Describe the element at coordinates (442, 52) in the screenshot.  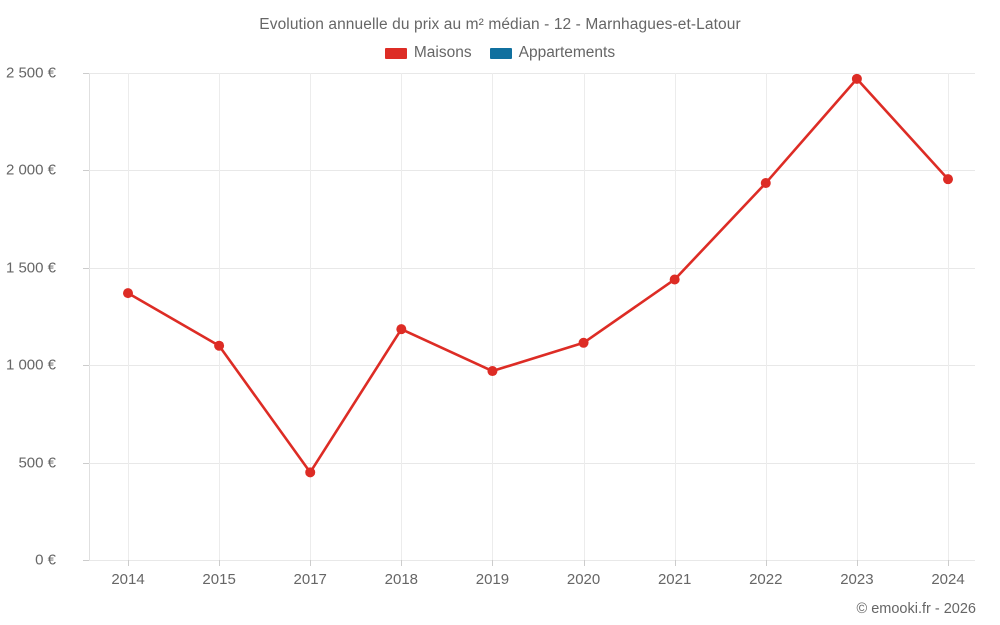
I see `legend-label-maisons: Maisons` at that location.